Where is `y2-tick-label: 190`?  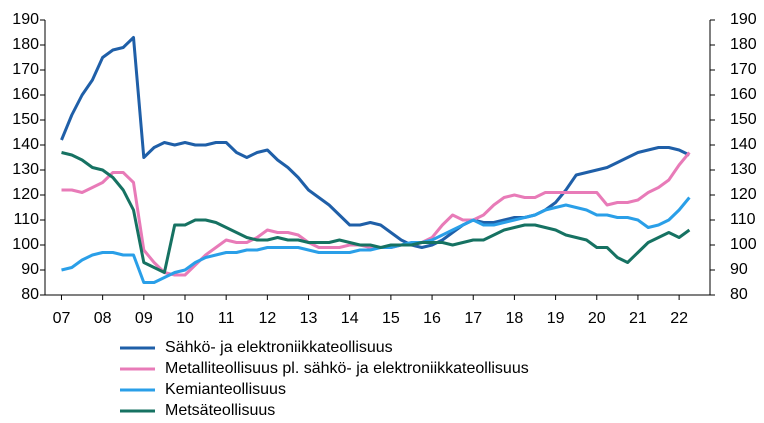 y2-tick-label: 190 is located at coordinates (743, 19).